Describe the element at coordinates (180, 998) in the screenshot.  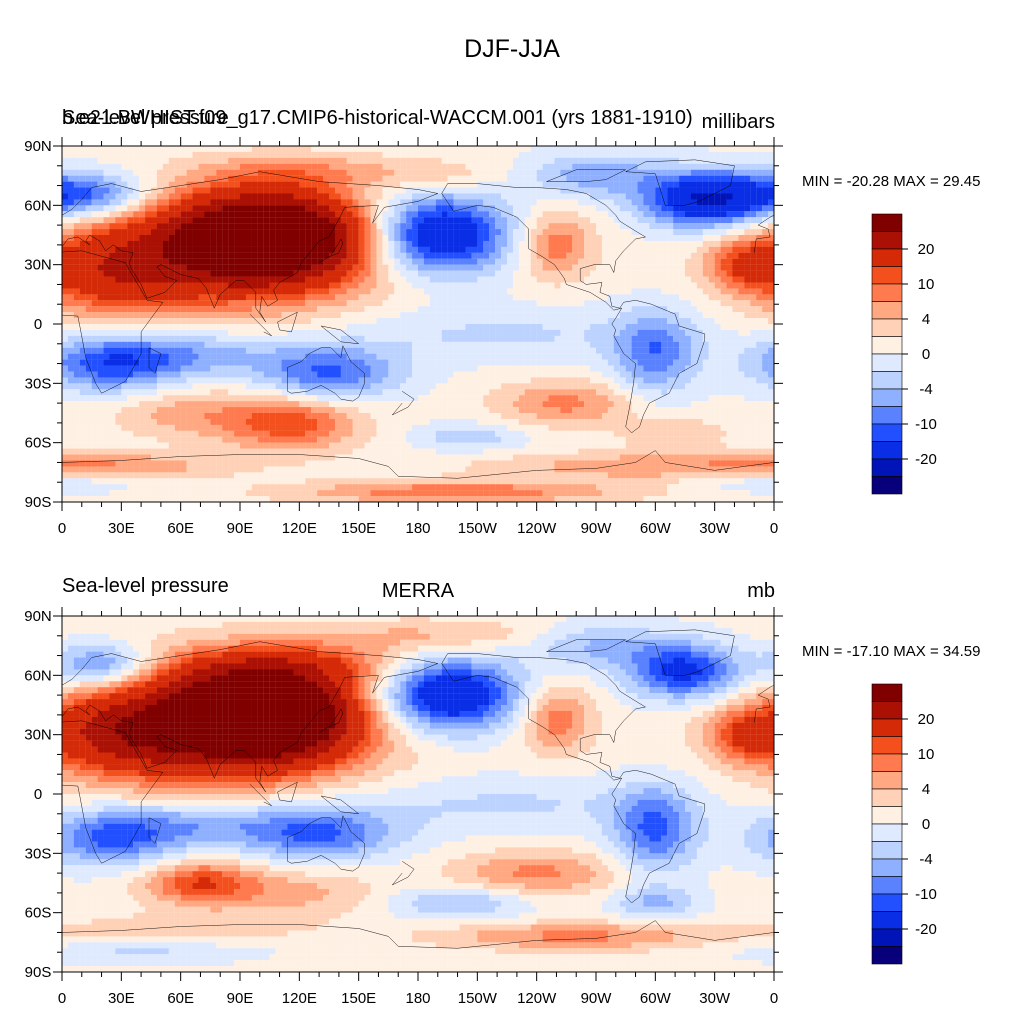
I see `x-tick-label: 60E` at that location.